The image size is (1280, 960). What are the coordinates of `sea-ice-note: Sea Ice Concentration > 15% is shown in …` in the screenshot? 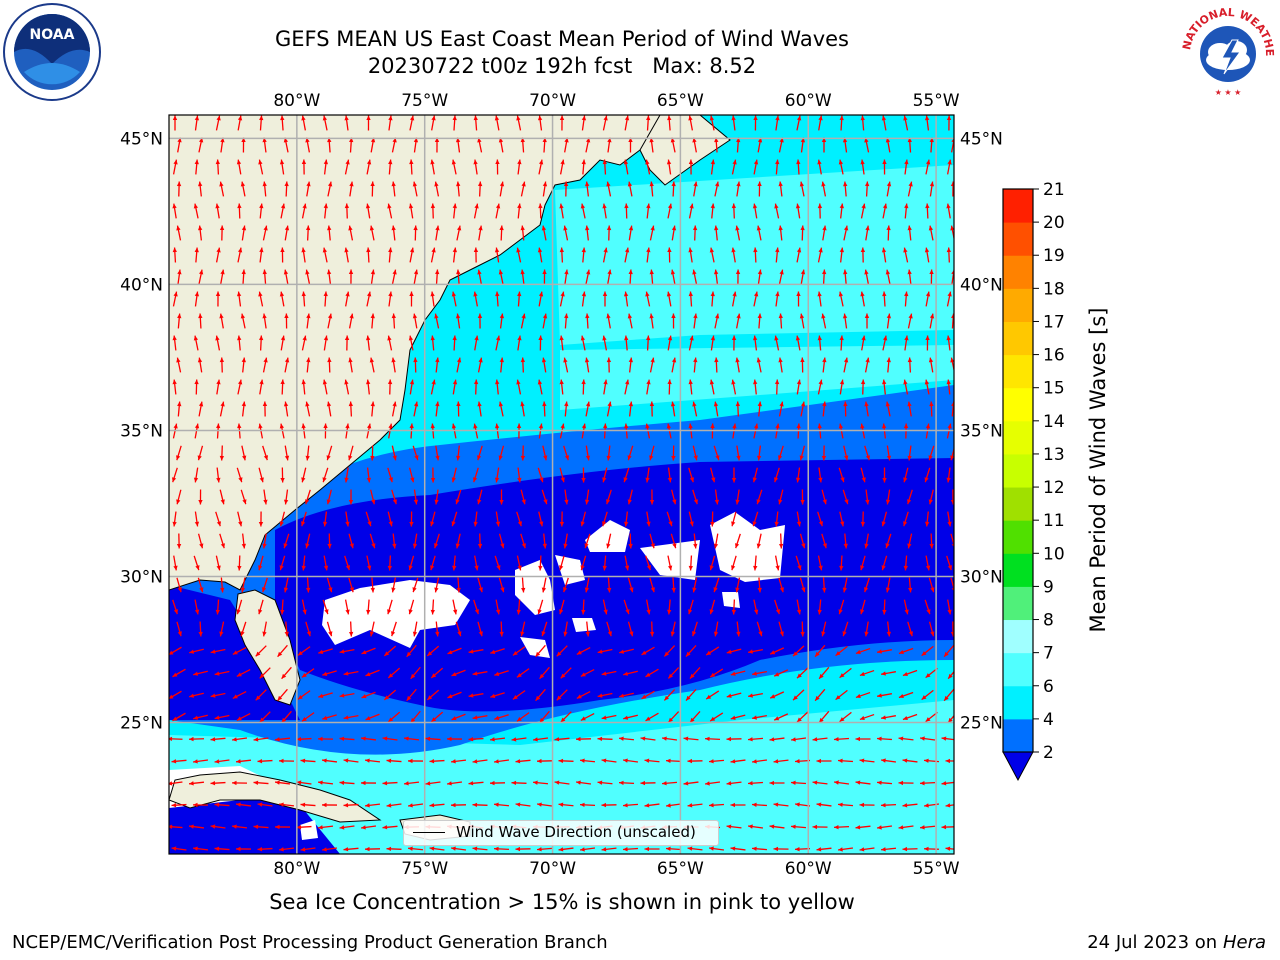 It's located at (562, 902).